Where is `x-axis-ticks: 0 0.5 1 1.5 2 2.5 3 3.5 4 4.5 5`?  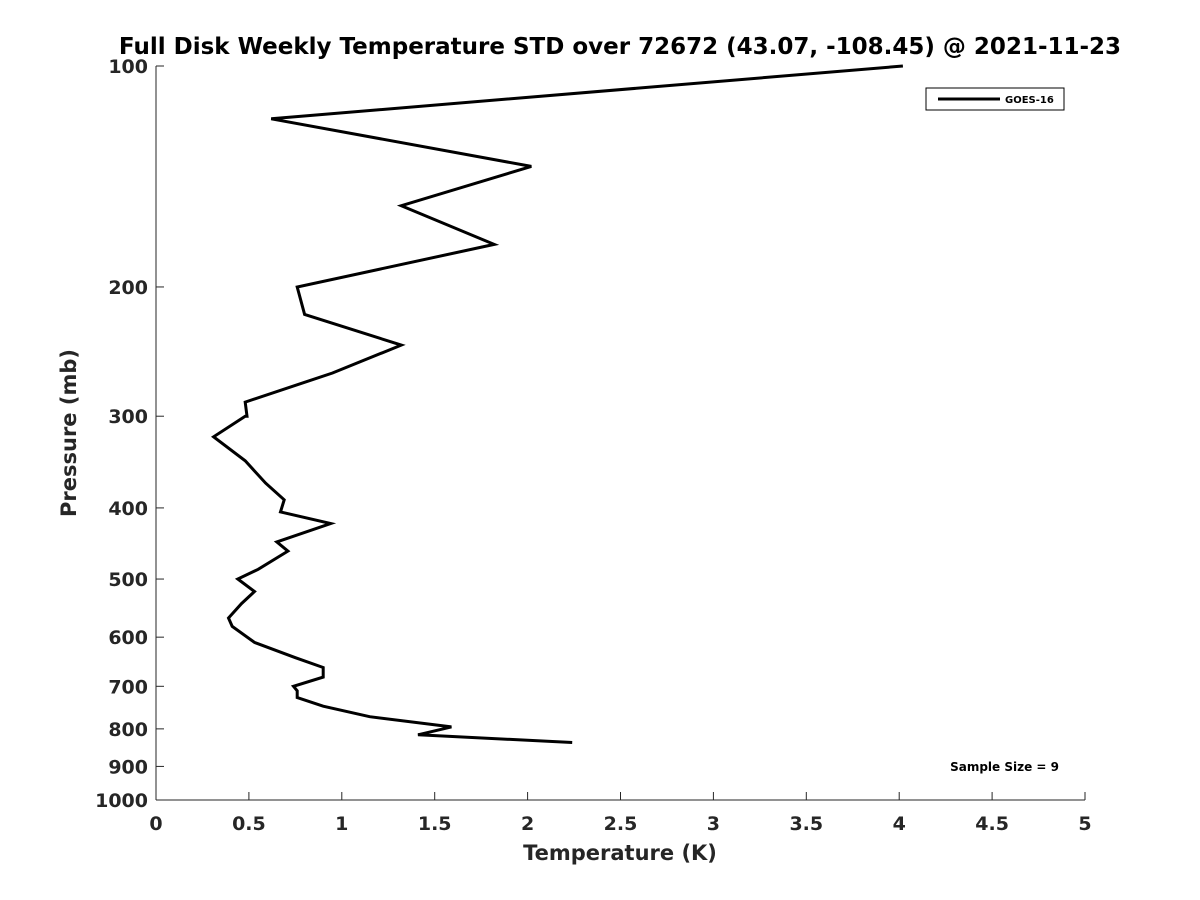 x-axis-ticks: 0 0.5 1 1.5 2 2.5 3 3.5 4 4.5 5 is located at coordinates (620, 813).